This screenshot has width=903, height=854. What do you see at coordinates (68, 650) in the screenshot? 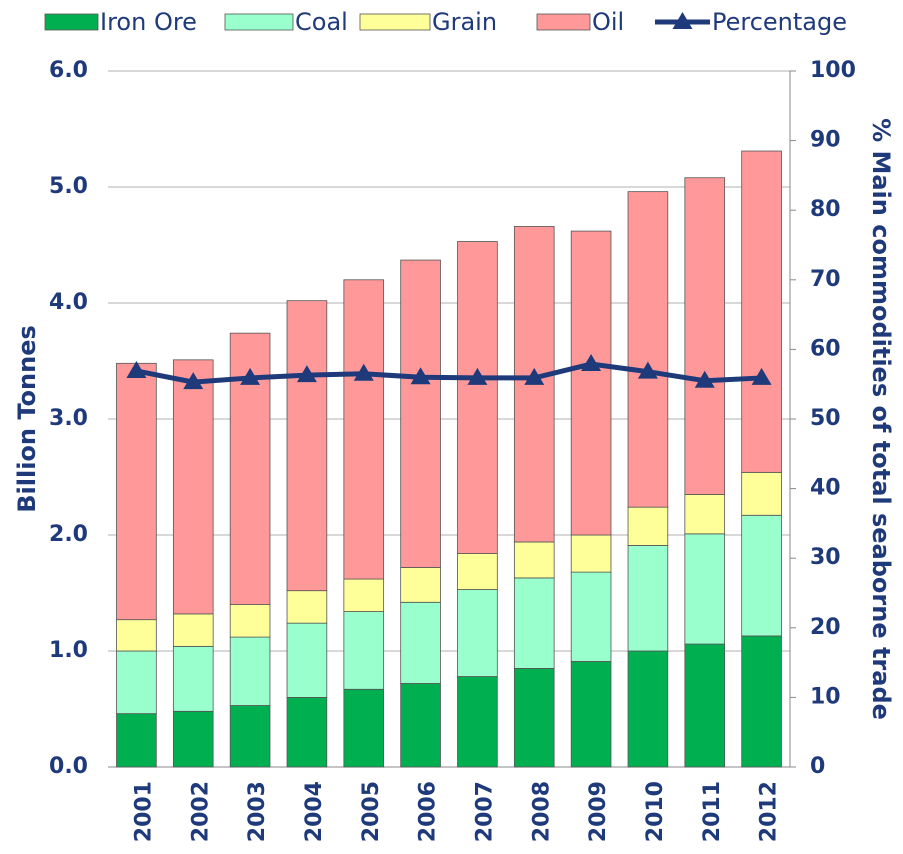
I see `y-tick-label: 1.0` at bounding box center [68, 650].